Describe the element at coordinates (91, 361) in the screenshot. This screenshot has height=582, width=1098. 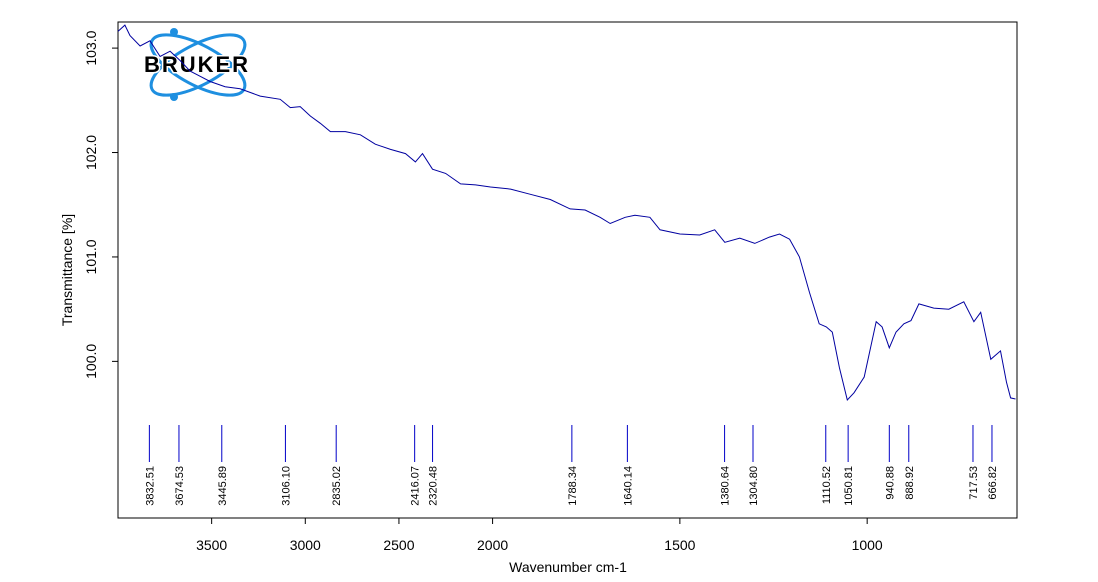
I see `y-tick-label: 100.0` at that location.